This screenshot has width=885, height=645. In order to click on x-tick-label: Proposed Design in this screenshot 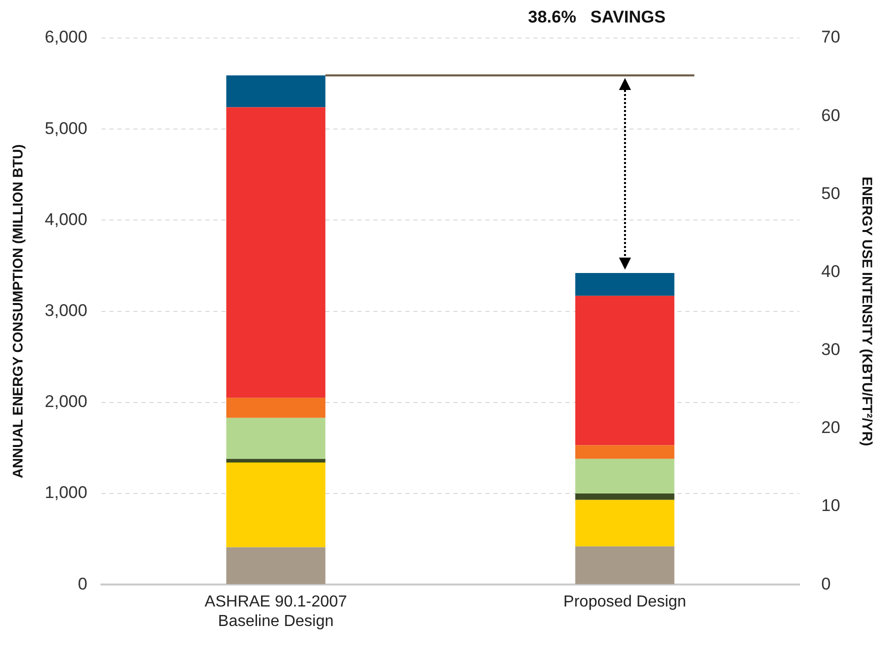, I will do `click(624, 602)`.